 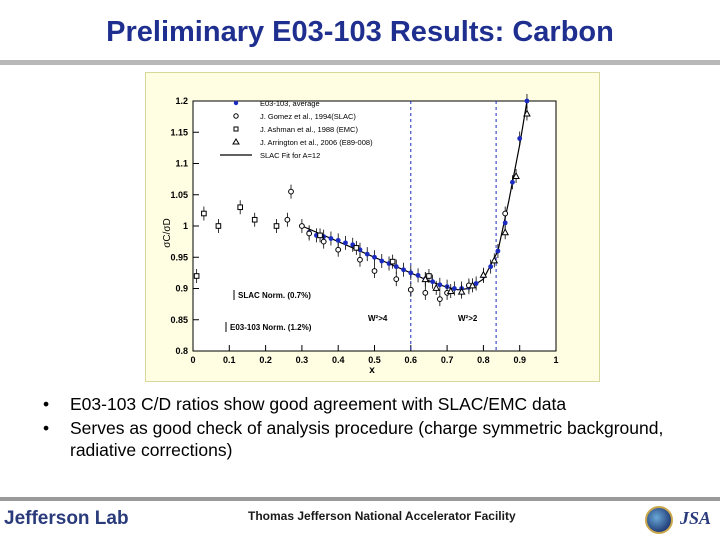 What do you see at coordinates (192, 360) in the screenshot?
I see `x-tick-label: 0` at bounding box center [192, 360].